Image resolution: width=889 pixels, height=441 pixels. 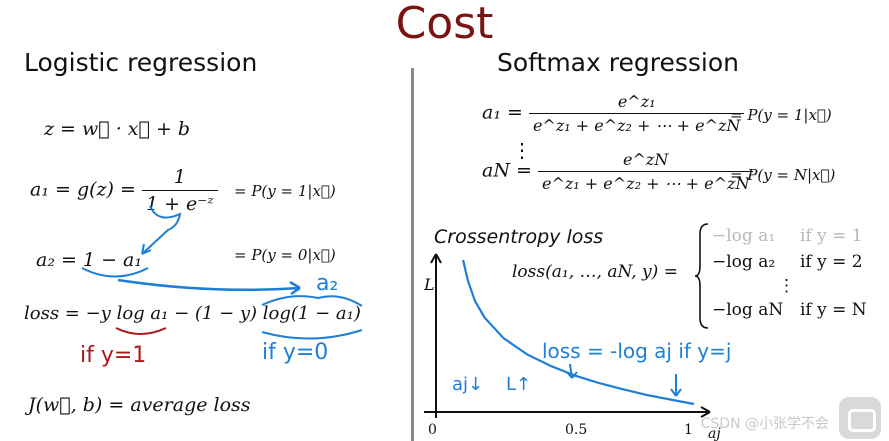 What do you see at coordinates (312, 334) in the screenshot?
I see `underline-log-term` at bounding box center [312, 334].